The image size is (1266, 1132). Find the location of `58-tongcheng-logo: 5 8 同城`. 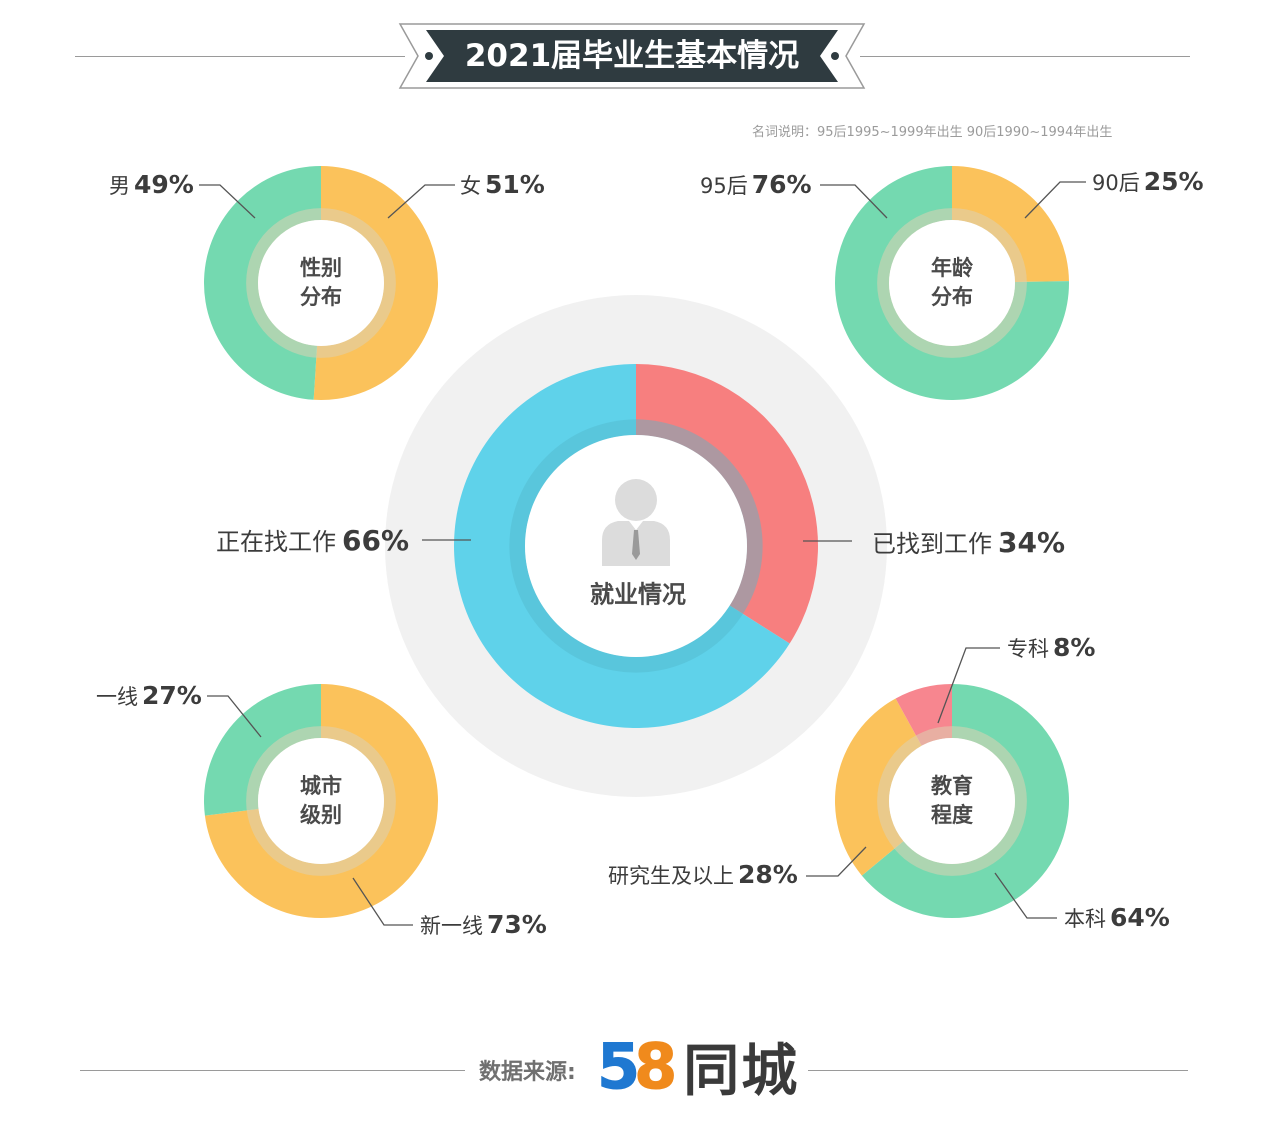

58-tongcheng-logo: 5 8 同城 is located at coordinates (697, 1066).